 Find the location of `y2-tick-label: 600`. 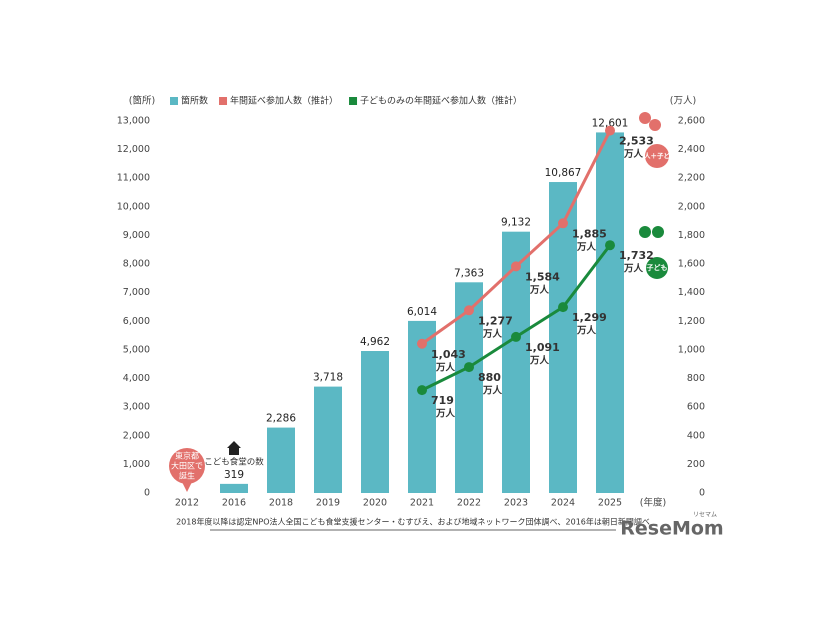

y2-tick-label: 600 is located at coordinates (696, 407).